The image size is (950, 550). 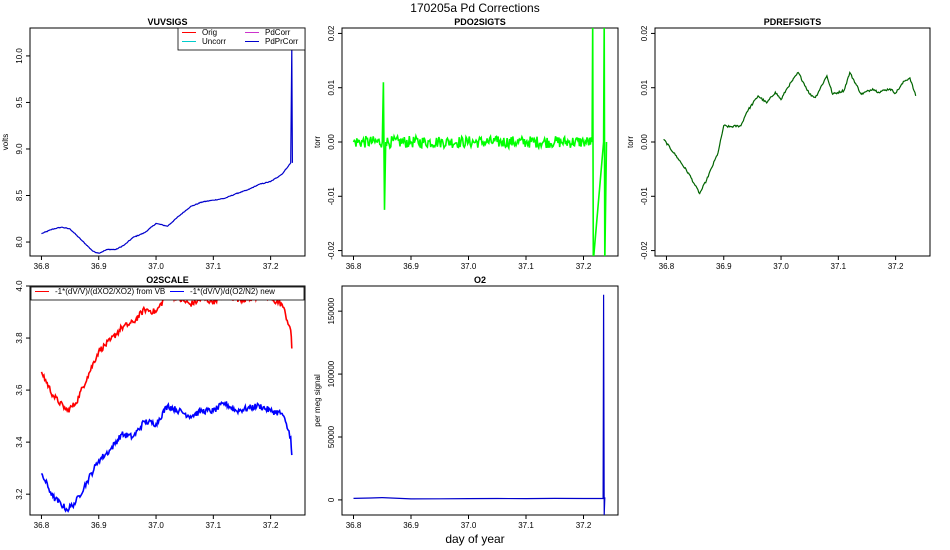 I want to click on vuvsigs-xtick-label: 36.8, so click(x=42, y=266).